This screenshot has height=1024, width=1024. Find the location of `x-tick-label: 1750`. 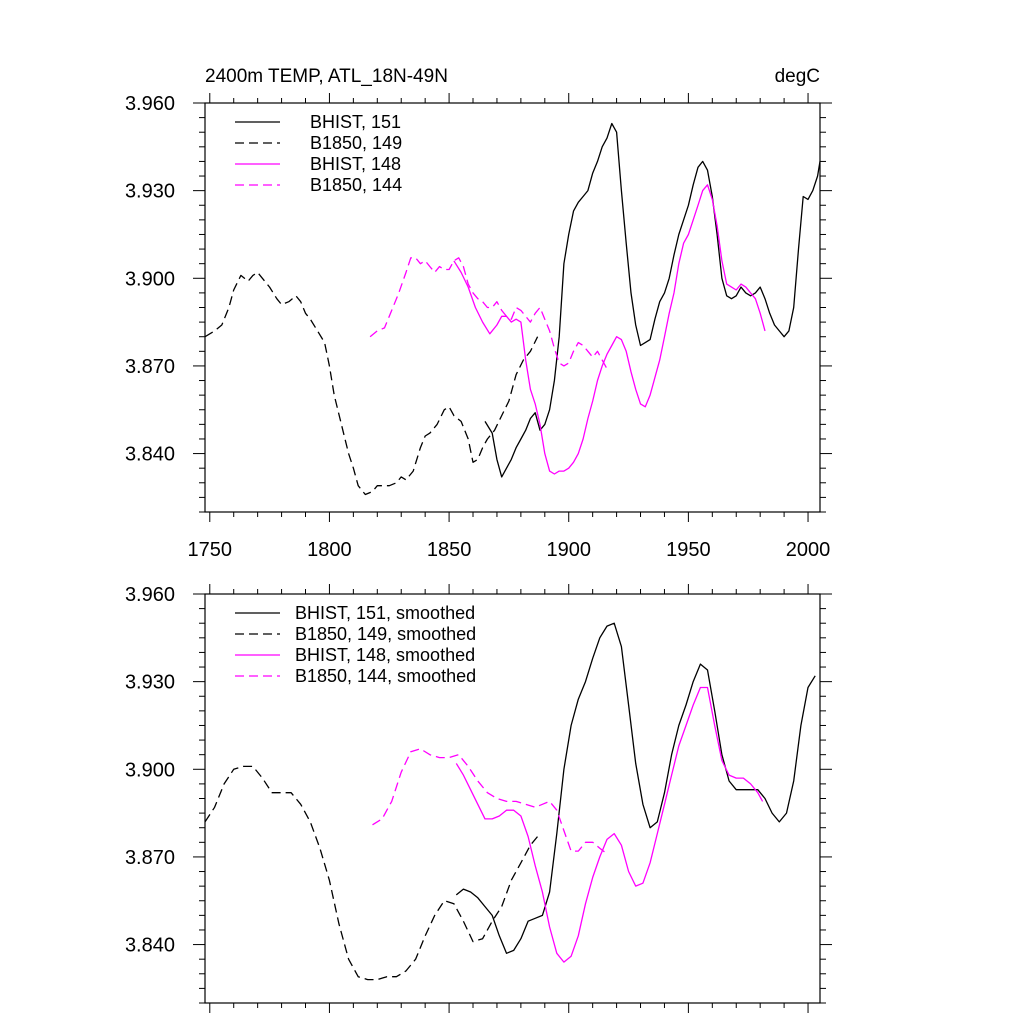

x-tick-label: 1750 is located at coordinates (210, 550).